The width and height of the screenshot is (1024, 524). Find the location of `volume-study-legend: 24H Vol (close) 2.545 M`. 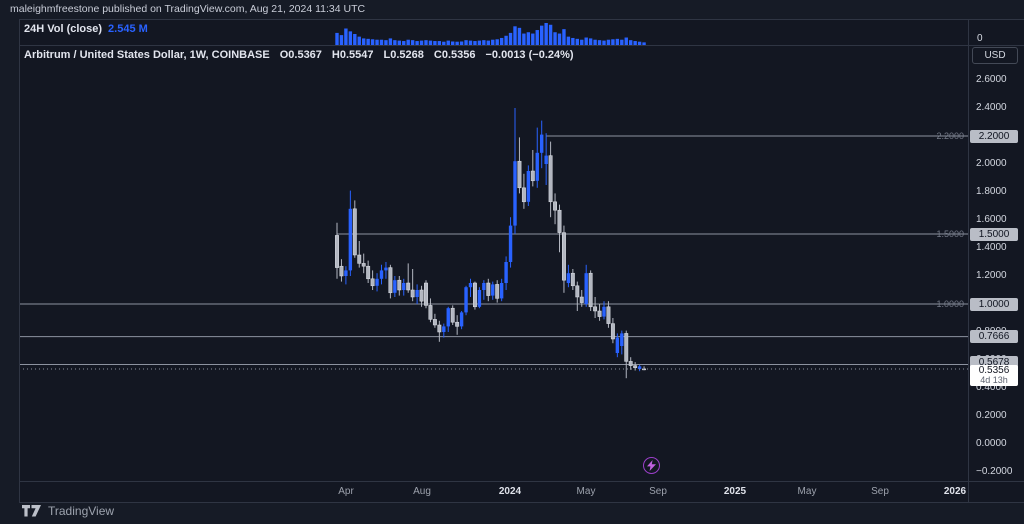

volume-study-legend: 24H Vol (close) 2.545 M is located at coordinates (86, 29).